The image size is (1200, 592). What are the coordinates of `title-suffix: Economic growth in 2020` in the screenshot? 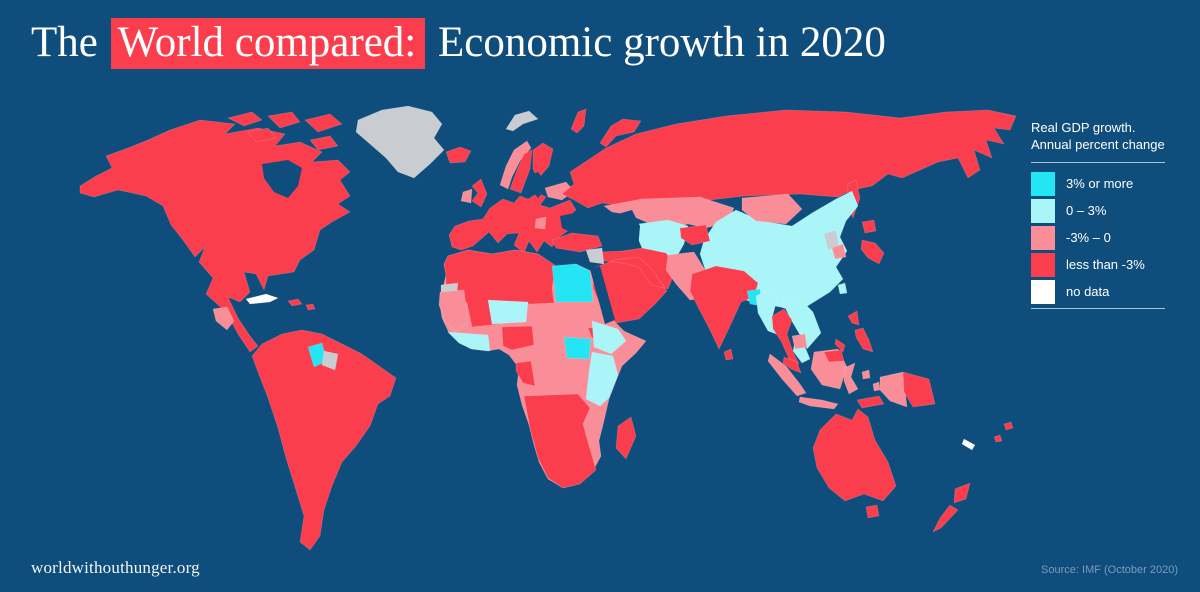 It's located at (662, 42).